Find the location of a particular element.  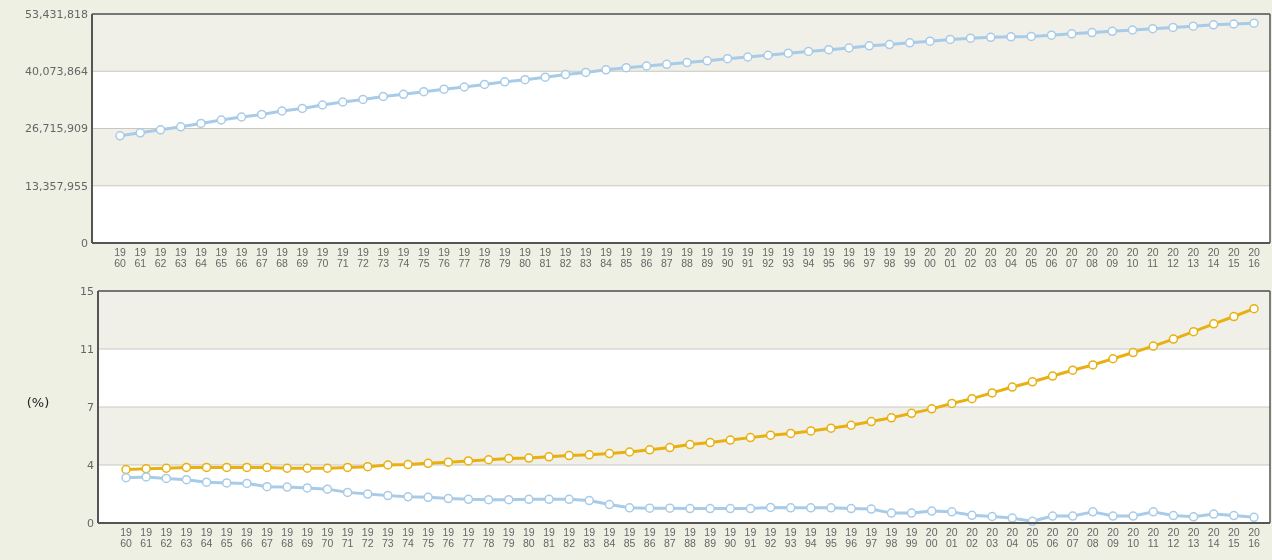

y-tick-label: 11 is located at coordinates (87, 349).